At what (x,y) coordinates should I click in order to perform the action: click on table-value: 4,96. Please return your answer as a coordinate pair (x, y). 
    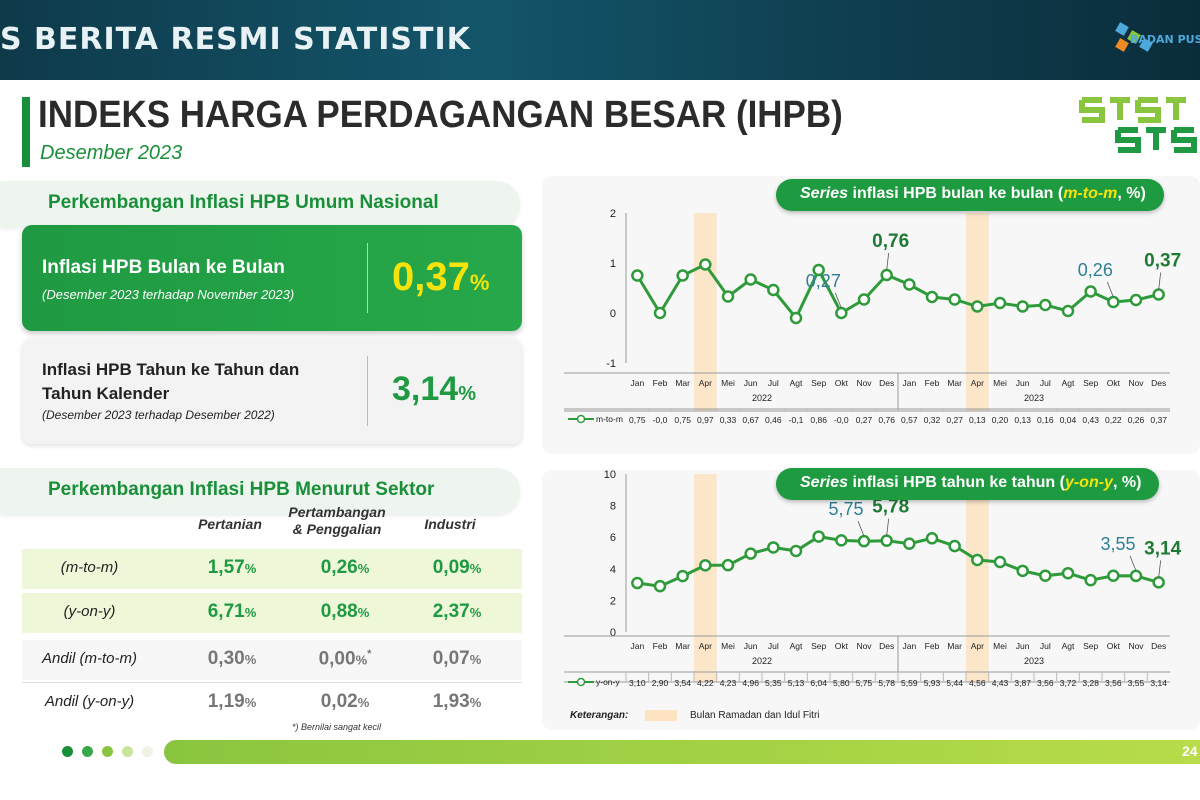
    Looking at the image, I should click on (750, 683).